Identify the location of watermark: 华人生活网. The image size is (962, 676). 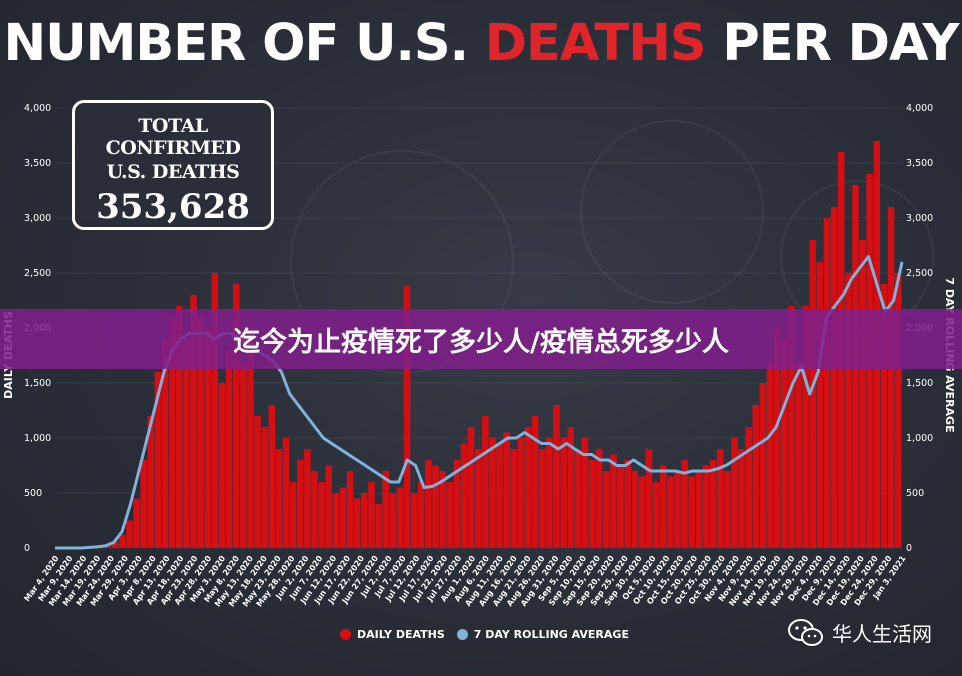
(860, 632).